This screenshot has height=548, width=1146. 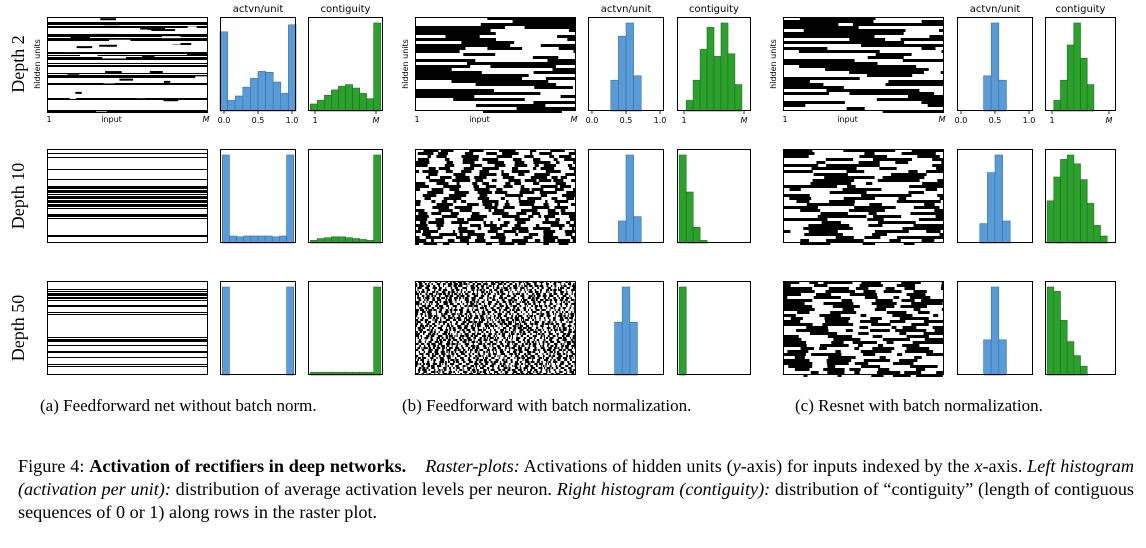 What do you see at coordinates (127, 64) in the screenshot?
I see `raster-a-0-frame` at bounding box center [127, 64].